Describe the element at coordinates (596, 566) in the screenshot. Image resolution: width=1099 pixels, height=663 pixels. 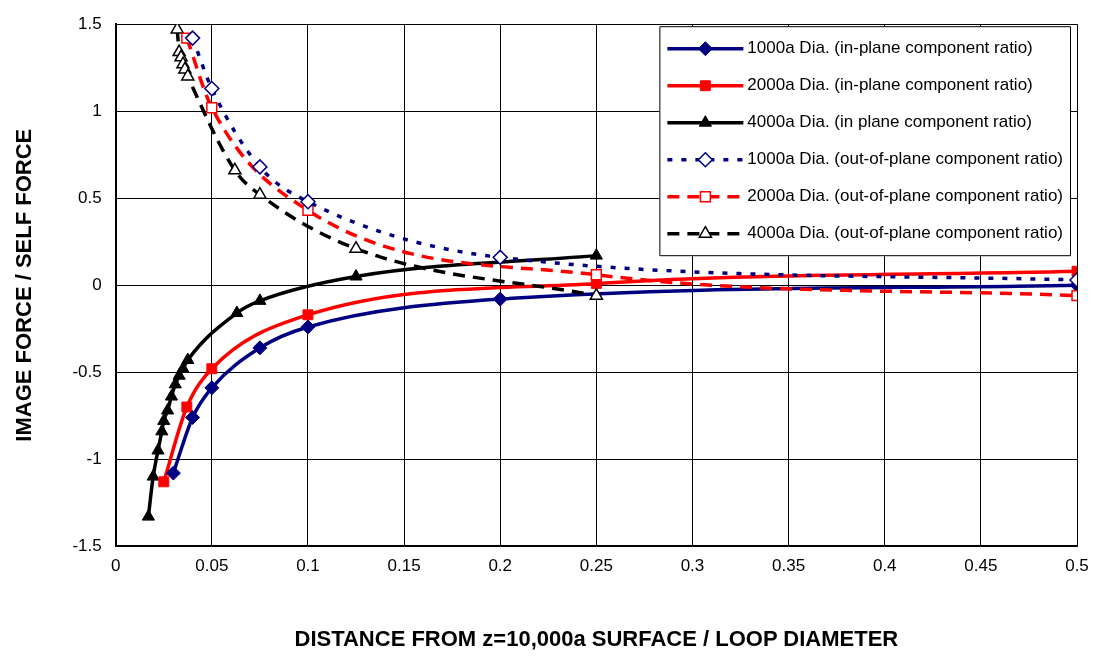
I see `x-tick-label: 0.25` at that location.